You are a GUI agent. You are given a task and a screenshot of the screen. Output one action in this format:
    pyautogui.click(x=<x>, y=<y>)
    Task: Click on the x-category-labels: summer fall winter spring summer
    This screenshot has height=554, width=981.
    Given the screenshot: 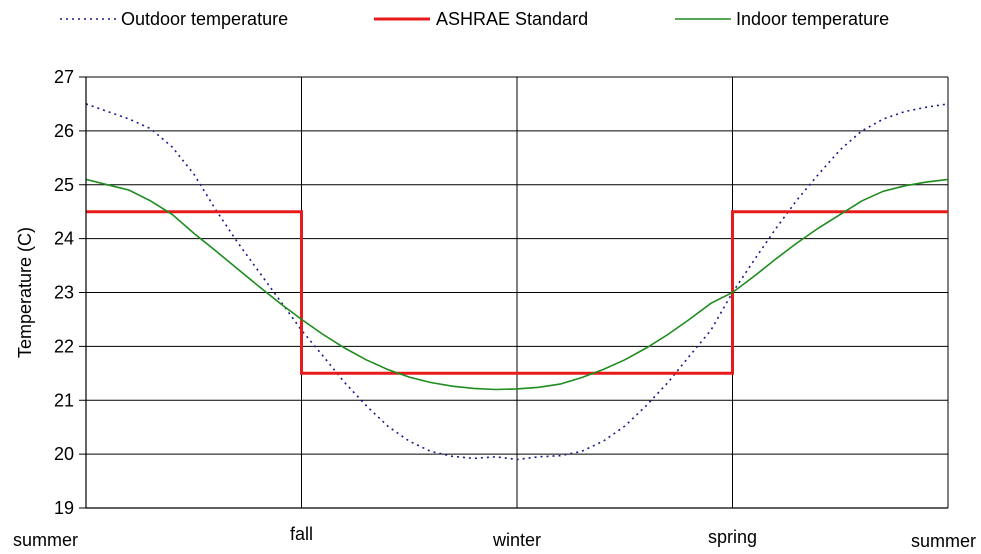 What is the action you would take?
    pyautogui.click(x=494, y=537)
    